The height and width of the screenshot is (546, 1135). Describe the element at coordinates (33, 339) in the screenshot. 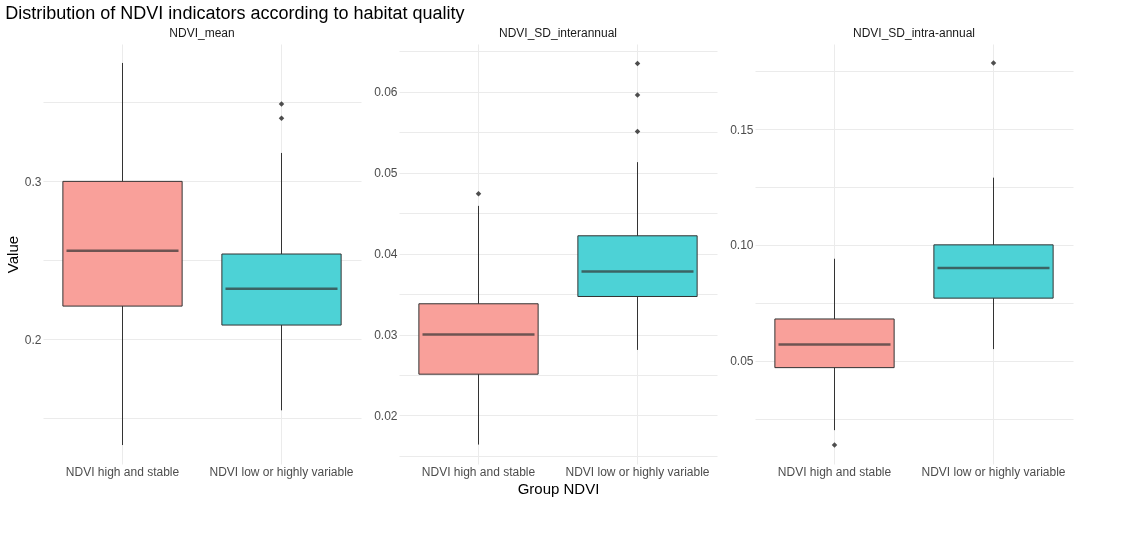

I see `y-tick-label: 0.2` at that location.